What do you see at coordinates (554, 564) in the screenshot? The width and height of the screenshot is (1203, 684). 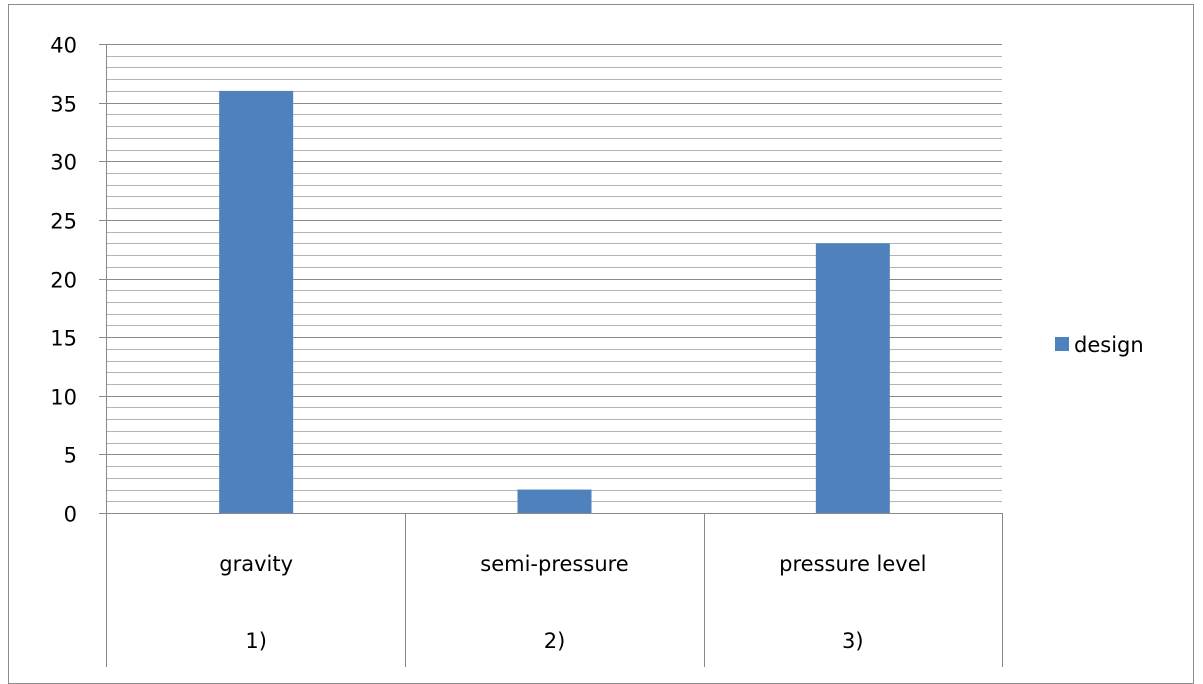 I see `category-label: semi-pressure` at bounding box center [554, 564].